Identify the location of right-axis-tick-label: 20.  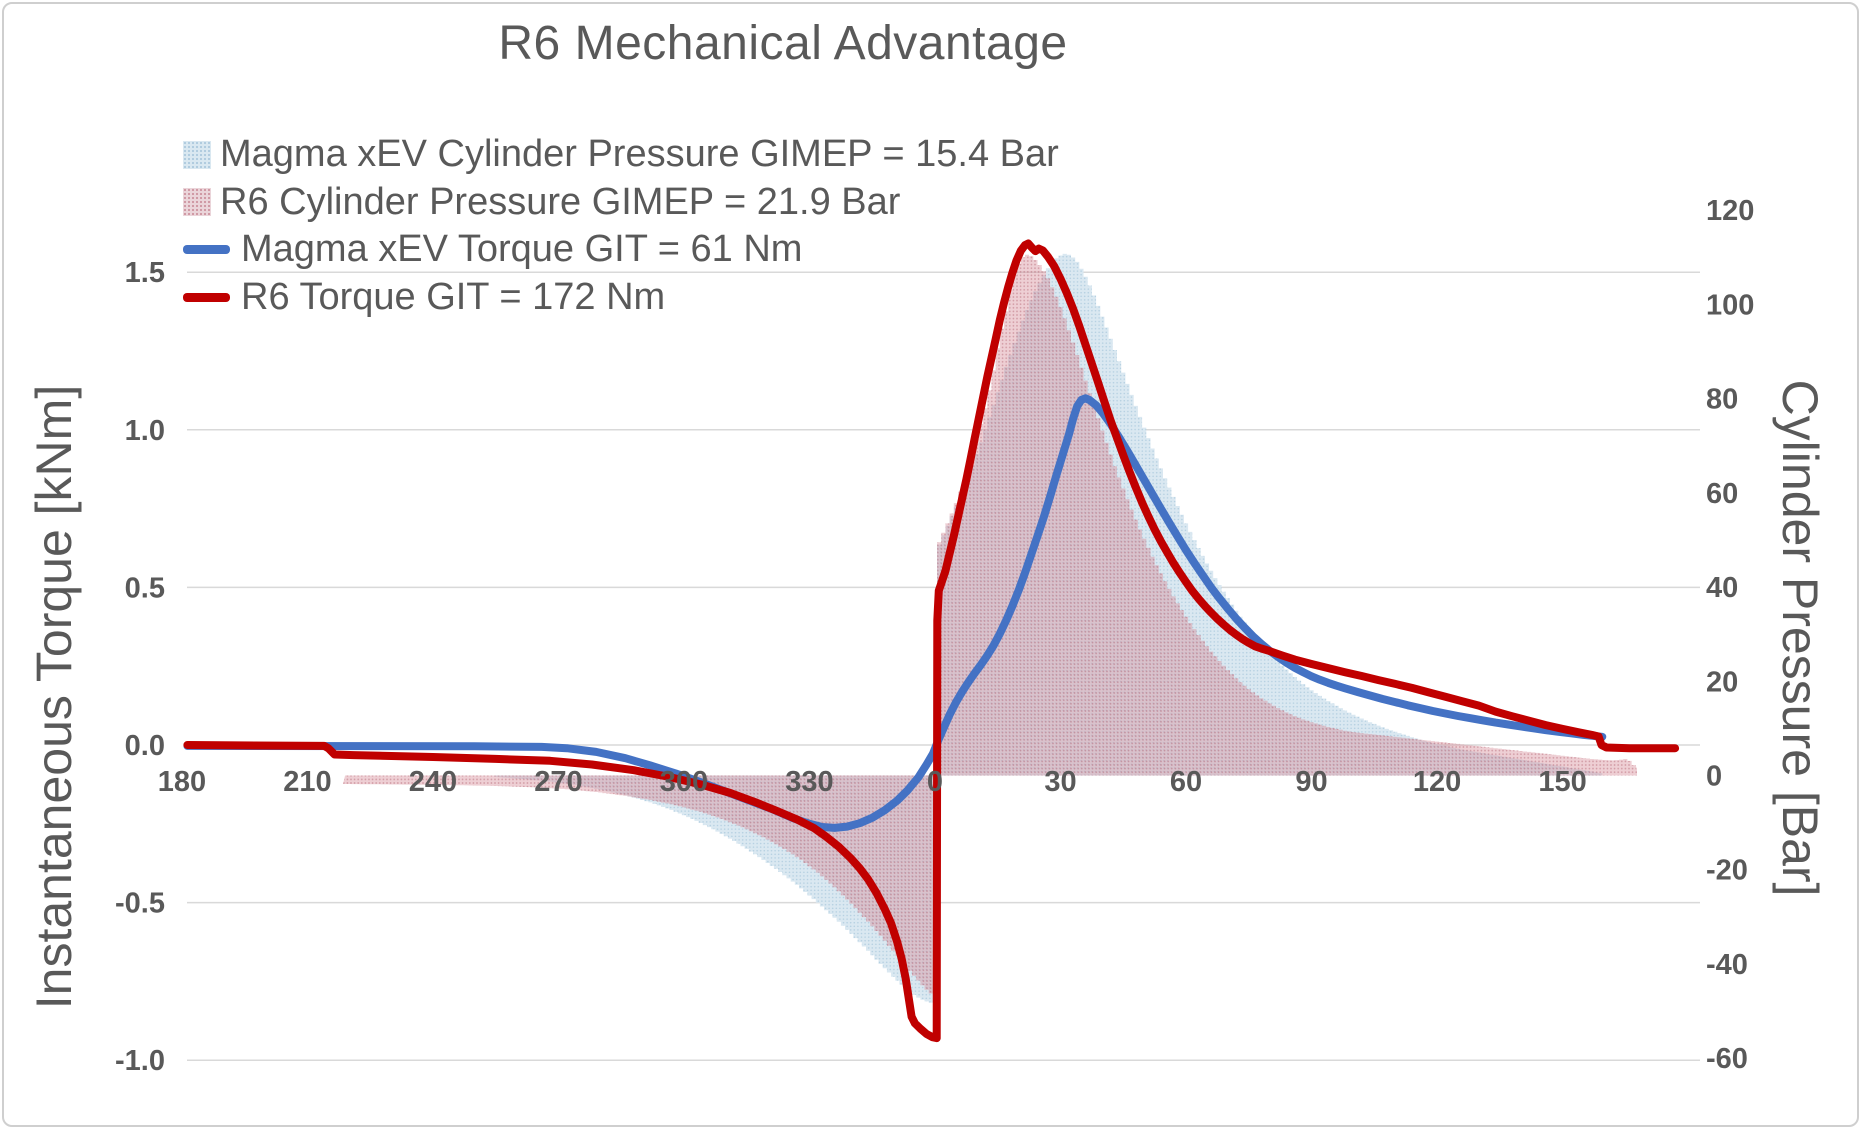
(1722, 682).